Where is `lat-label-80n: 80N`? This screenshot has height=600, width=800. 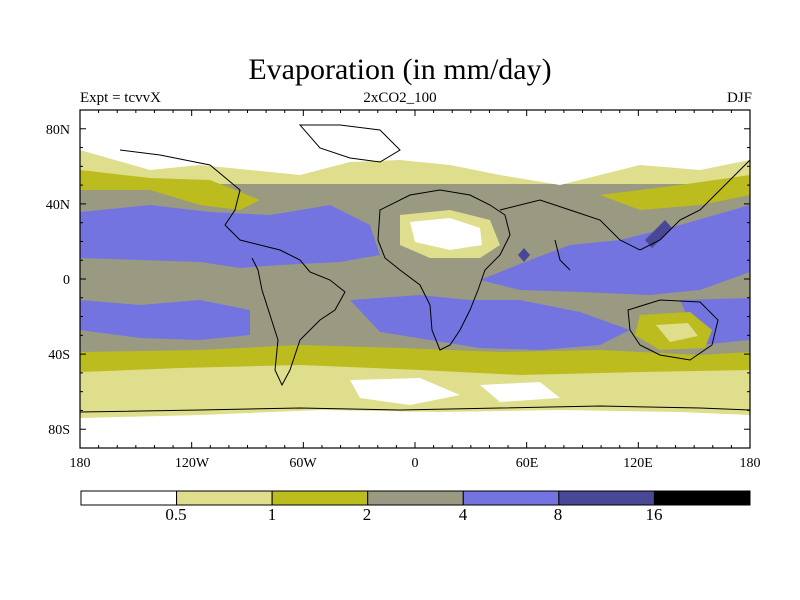 lat-label-80n: 80N is located at coordinates (57, 130).